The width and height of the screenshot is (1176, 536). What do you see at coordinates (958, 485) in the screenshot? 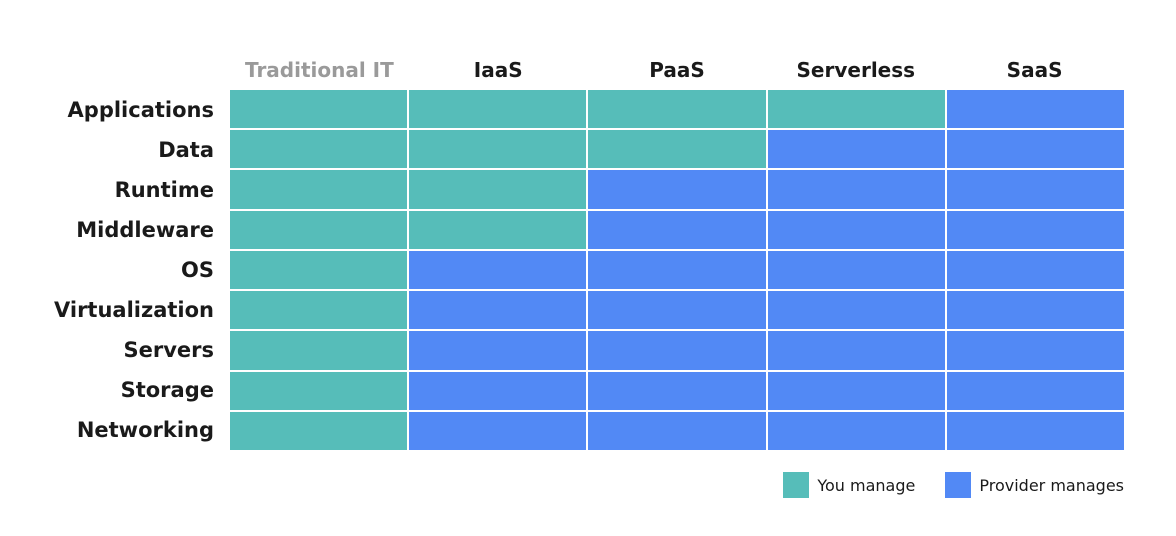
I see `legend-swatch-provider-manages` at bounding box center [958, 485].